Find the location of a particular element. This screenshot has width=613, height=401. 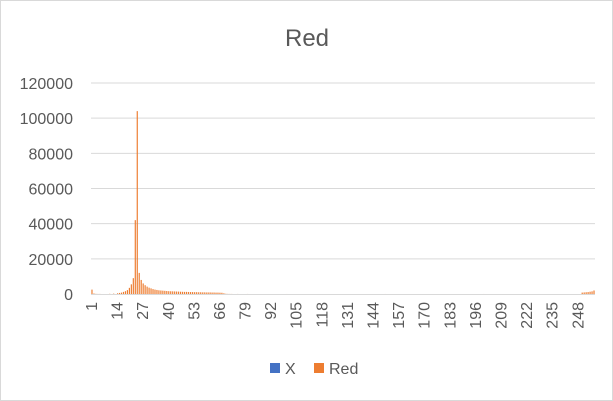

x-tick-label: 118 is located at coordinates (322, 315).